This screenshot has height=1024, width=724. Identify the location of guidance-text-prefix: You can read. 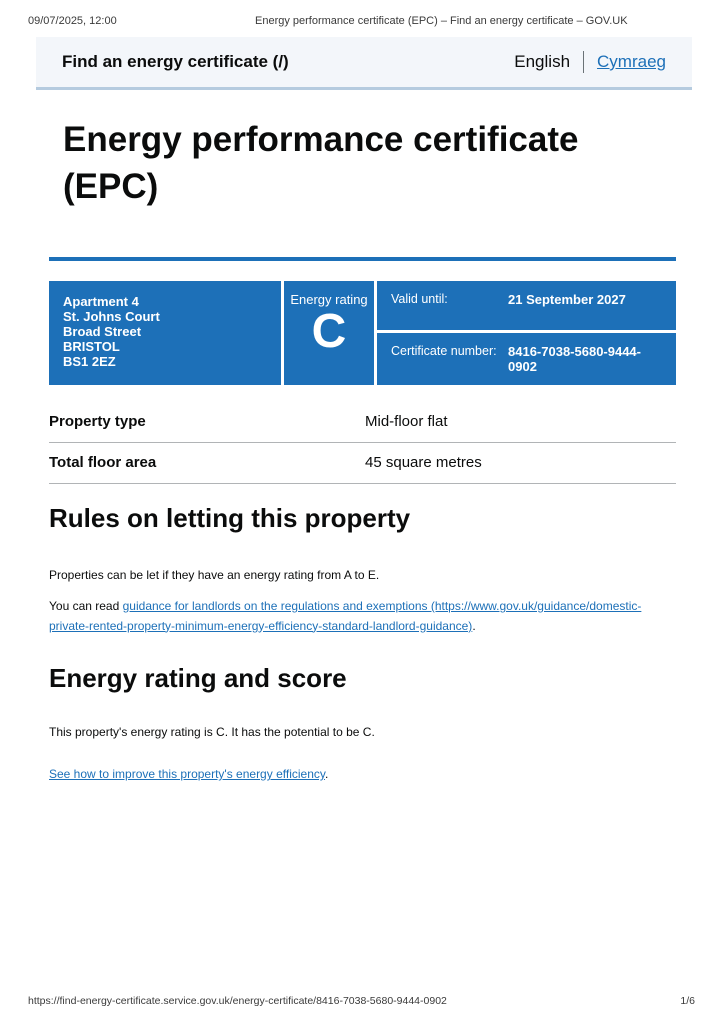
(86, 606).